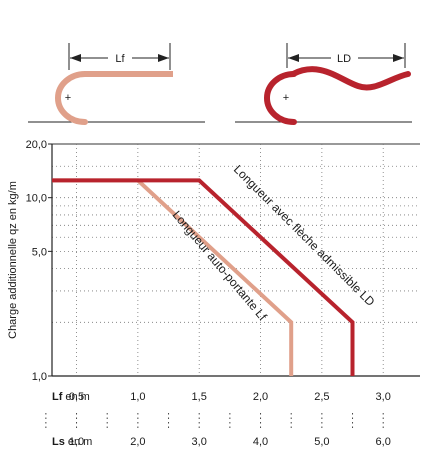  I want to click on series-label-self-supporting: Longueur auto-portante Lf, so click(220, 266).